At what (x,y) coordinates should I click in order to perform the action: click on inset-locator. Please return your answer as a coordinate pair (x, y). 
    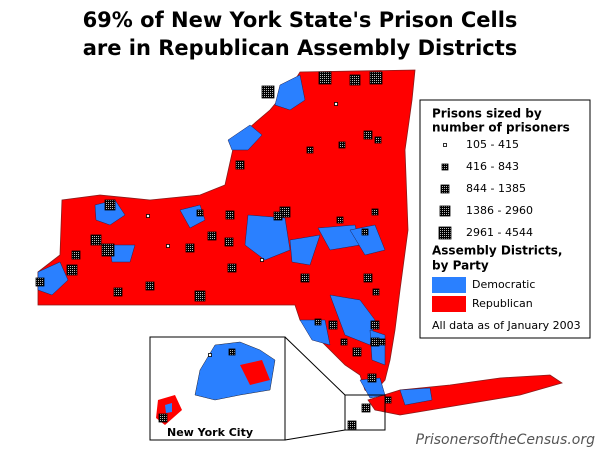
    Looking at the image, I should click on (365, 412).